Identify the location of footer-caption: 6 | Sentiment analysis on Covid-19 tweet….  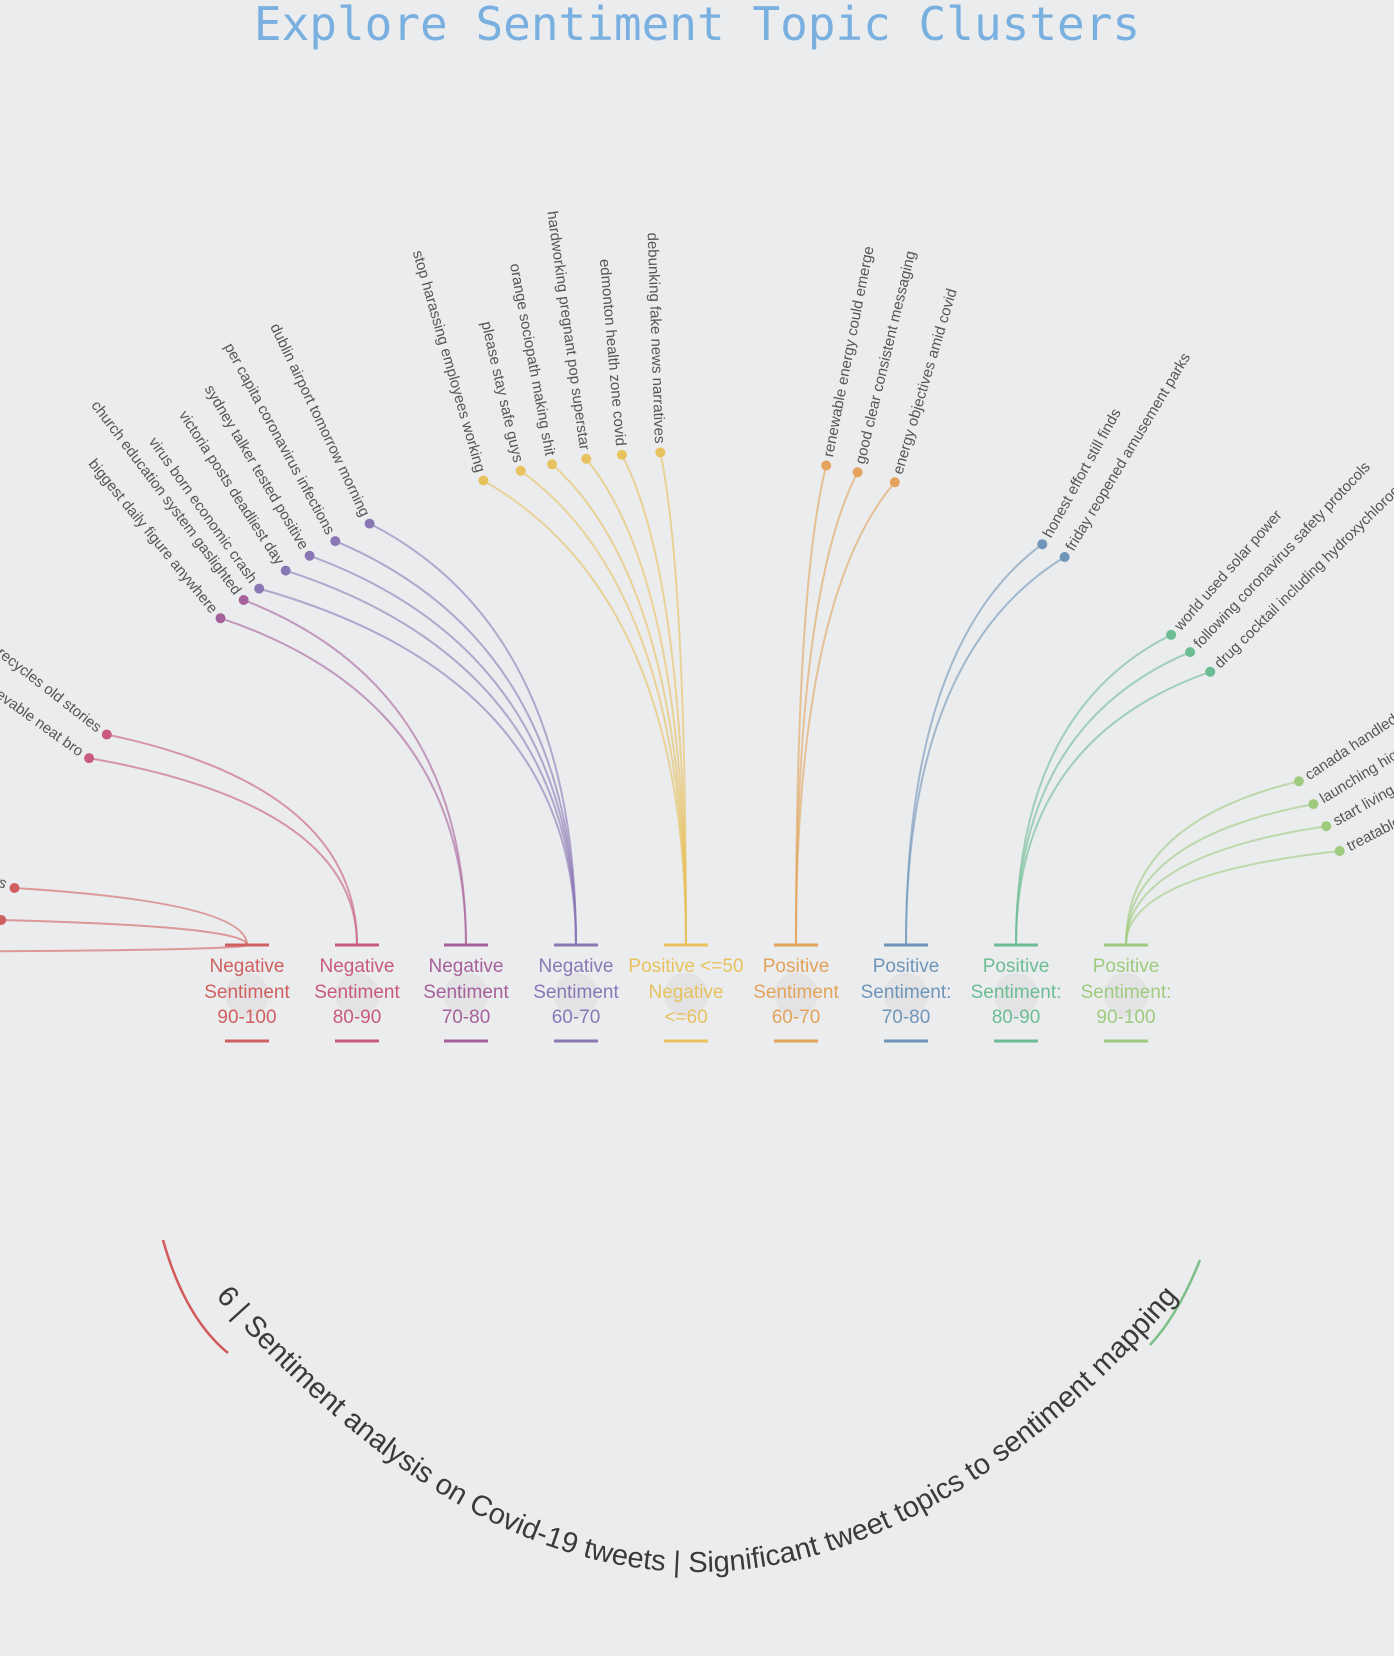
(697, 1429).